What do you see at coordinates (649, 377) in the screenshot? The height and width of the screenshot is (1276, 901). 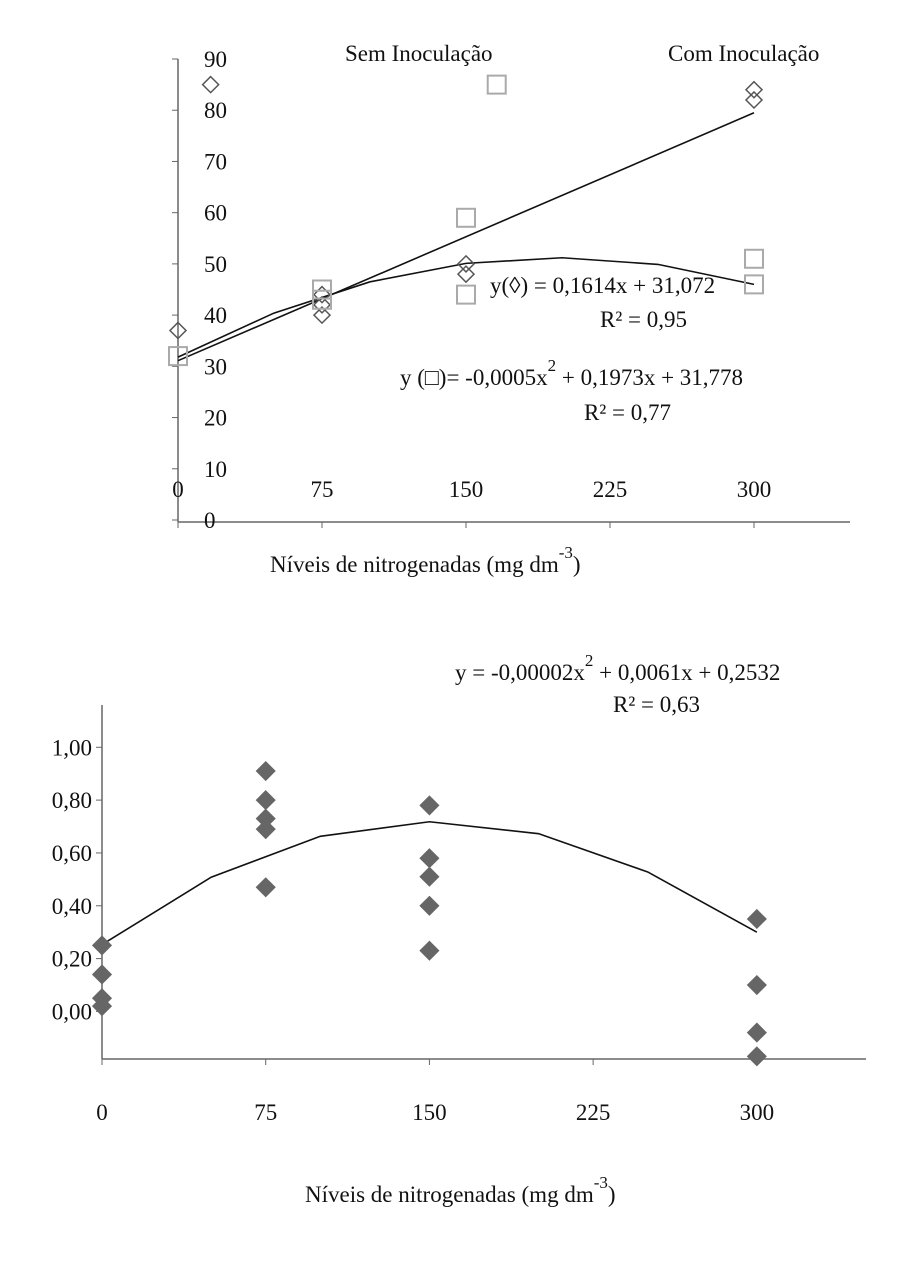 I see `annotation-part: + 0,1973x + 31,778` at bounding box center [649, 377].